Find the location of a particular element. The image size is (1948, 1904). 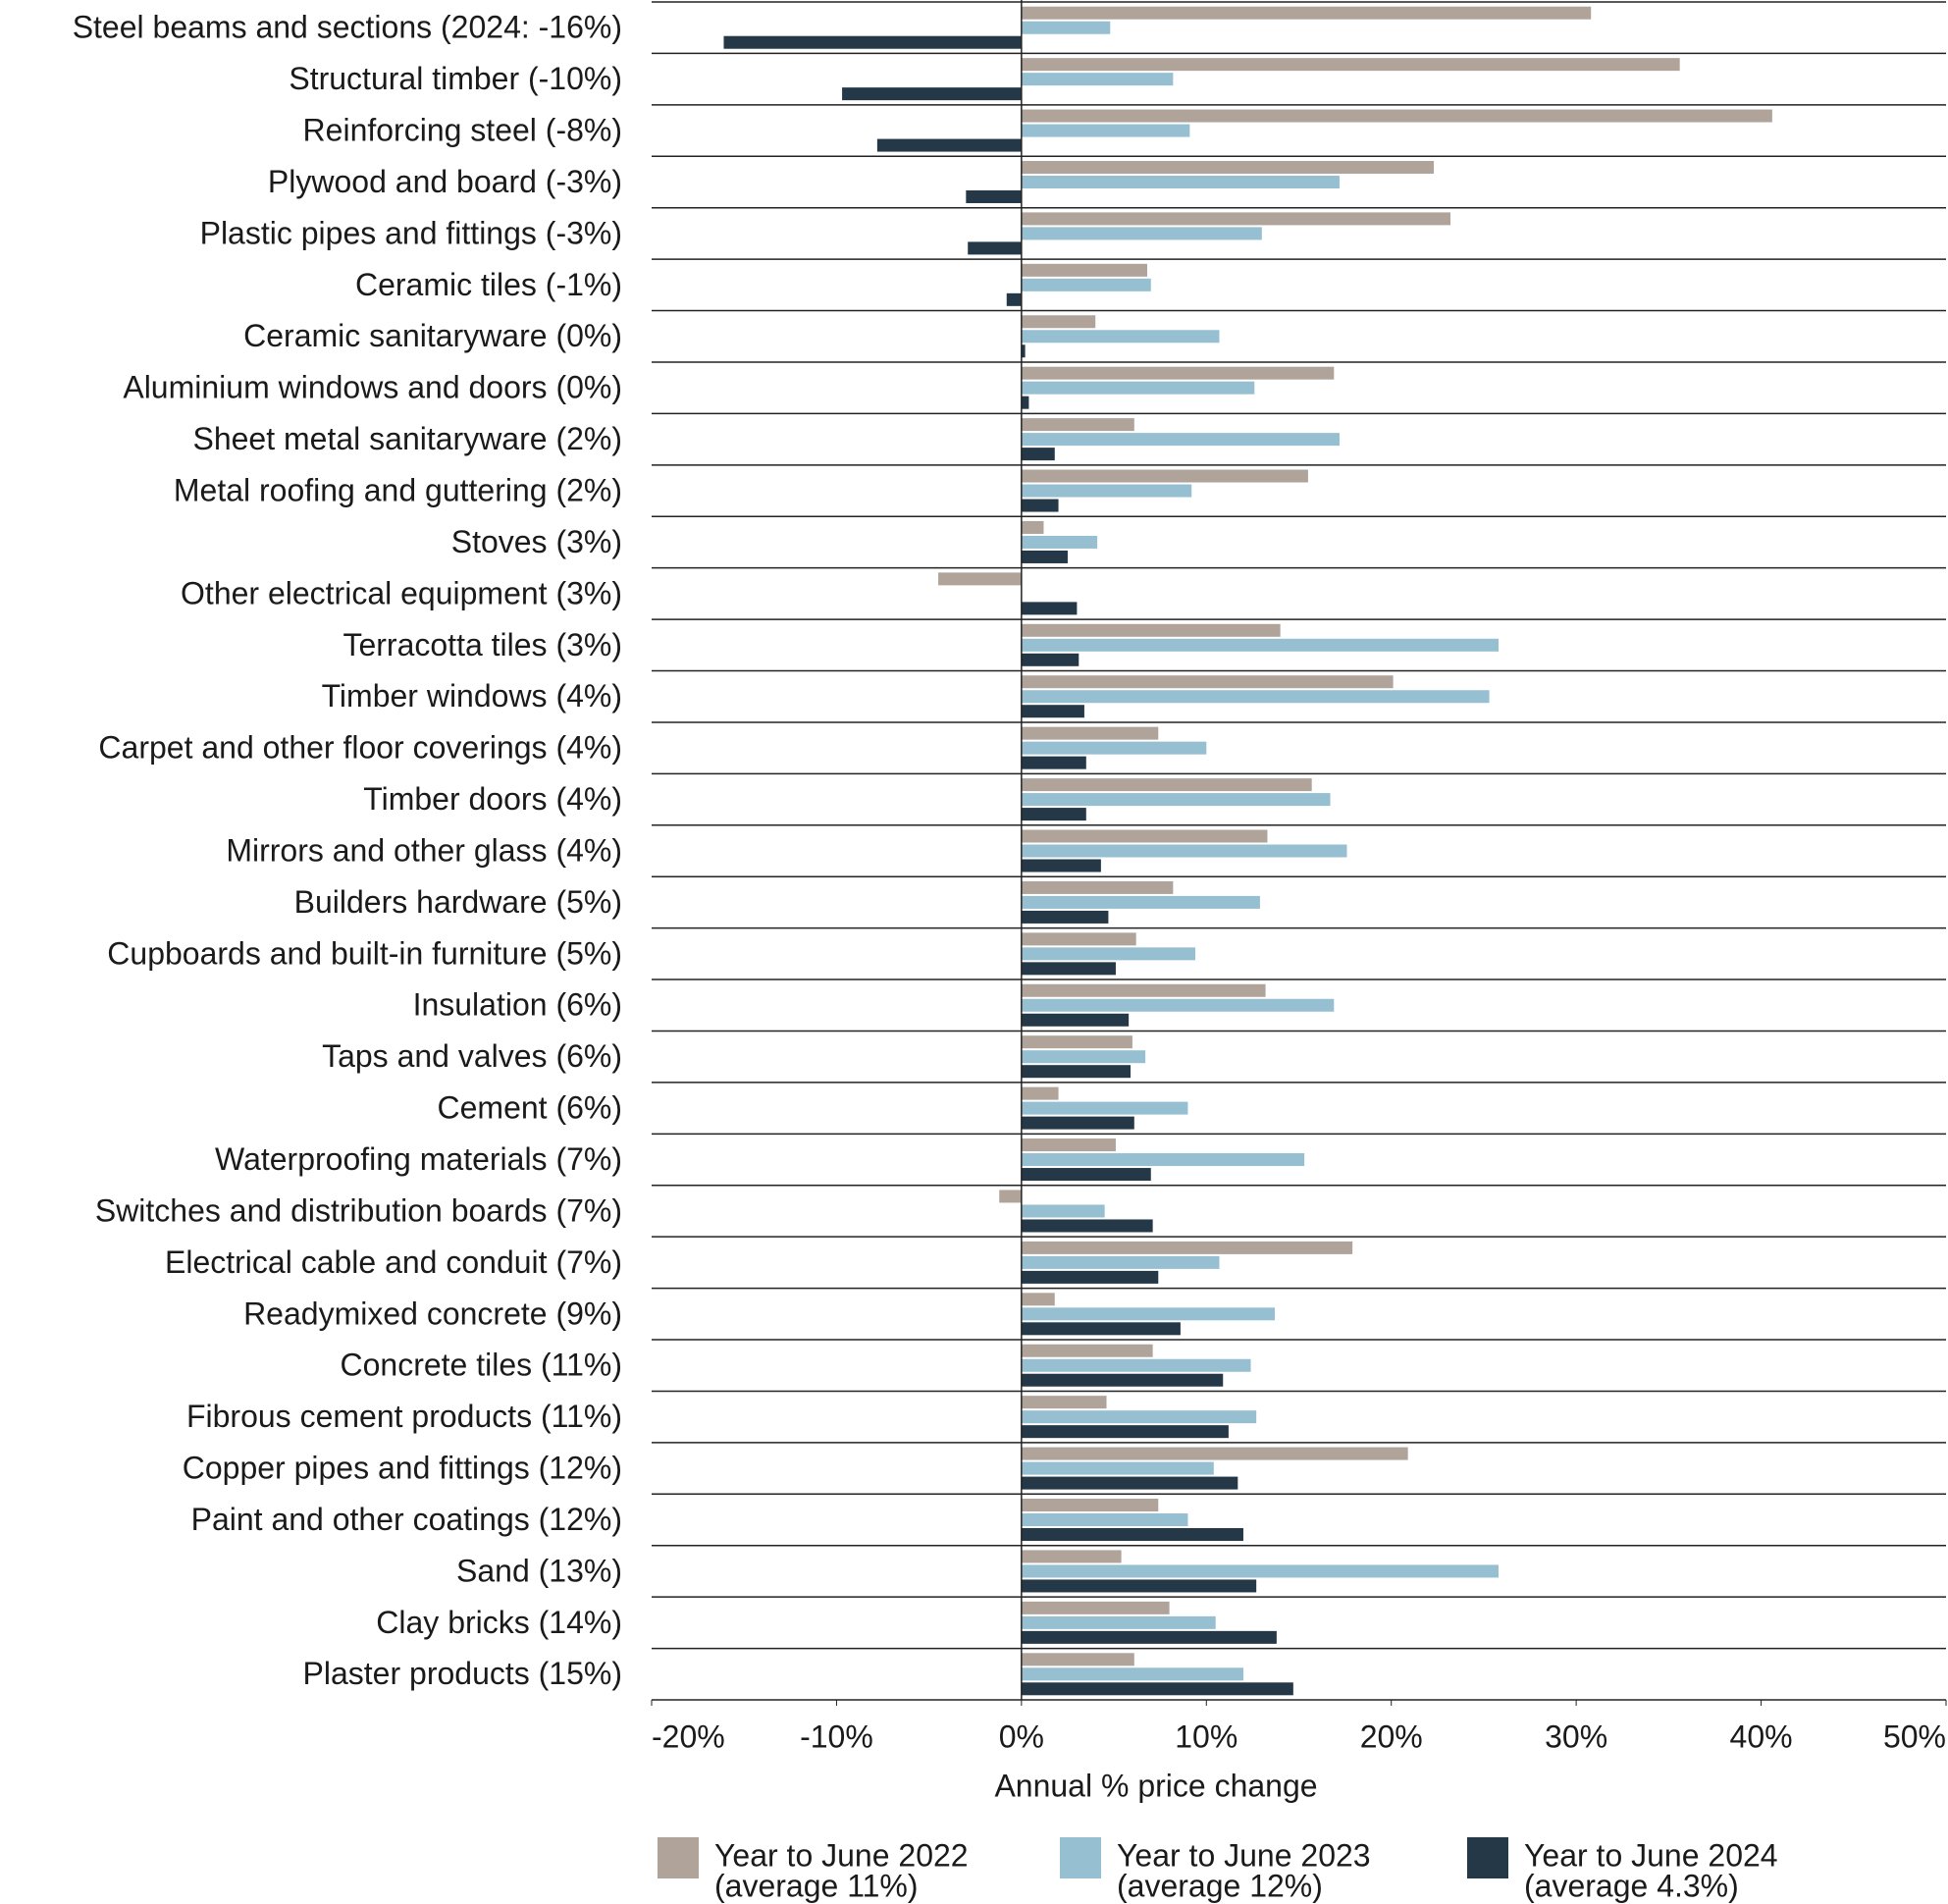

y-tick-label: Structural timber (-10%) is located at coordinates (455, 78).